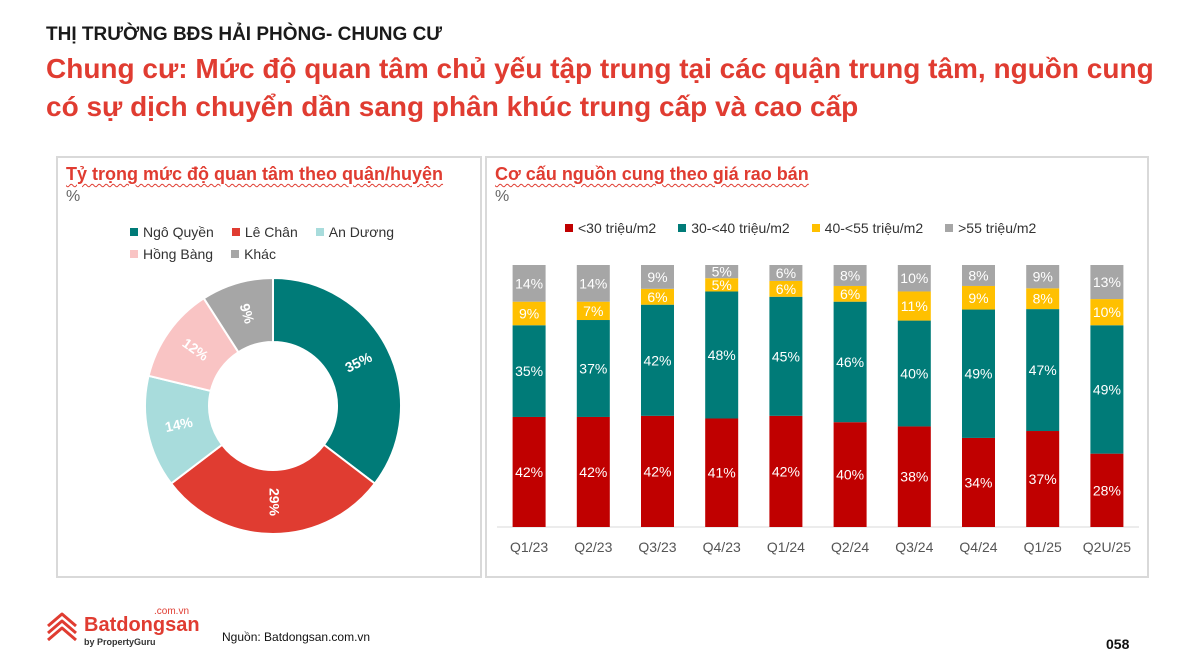 Image resolution: width=1179 pixels, height=664 pixels. What do you see at coordinates (850, 362) in the screenshot?
I see `bar-data-label: 46%` at bounding box center [850, 362].